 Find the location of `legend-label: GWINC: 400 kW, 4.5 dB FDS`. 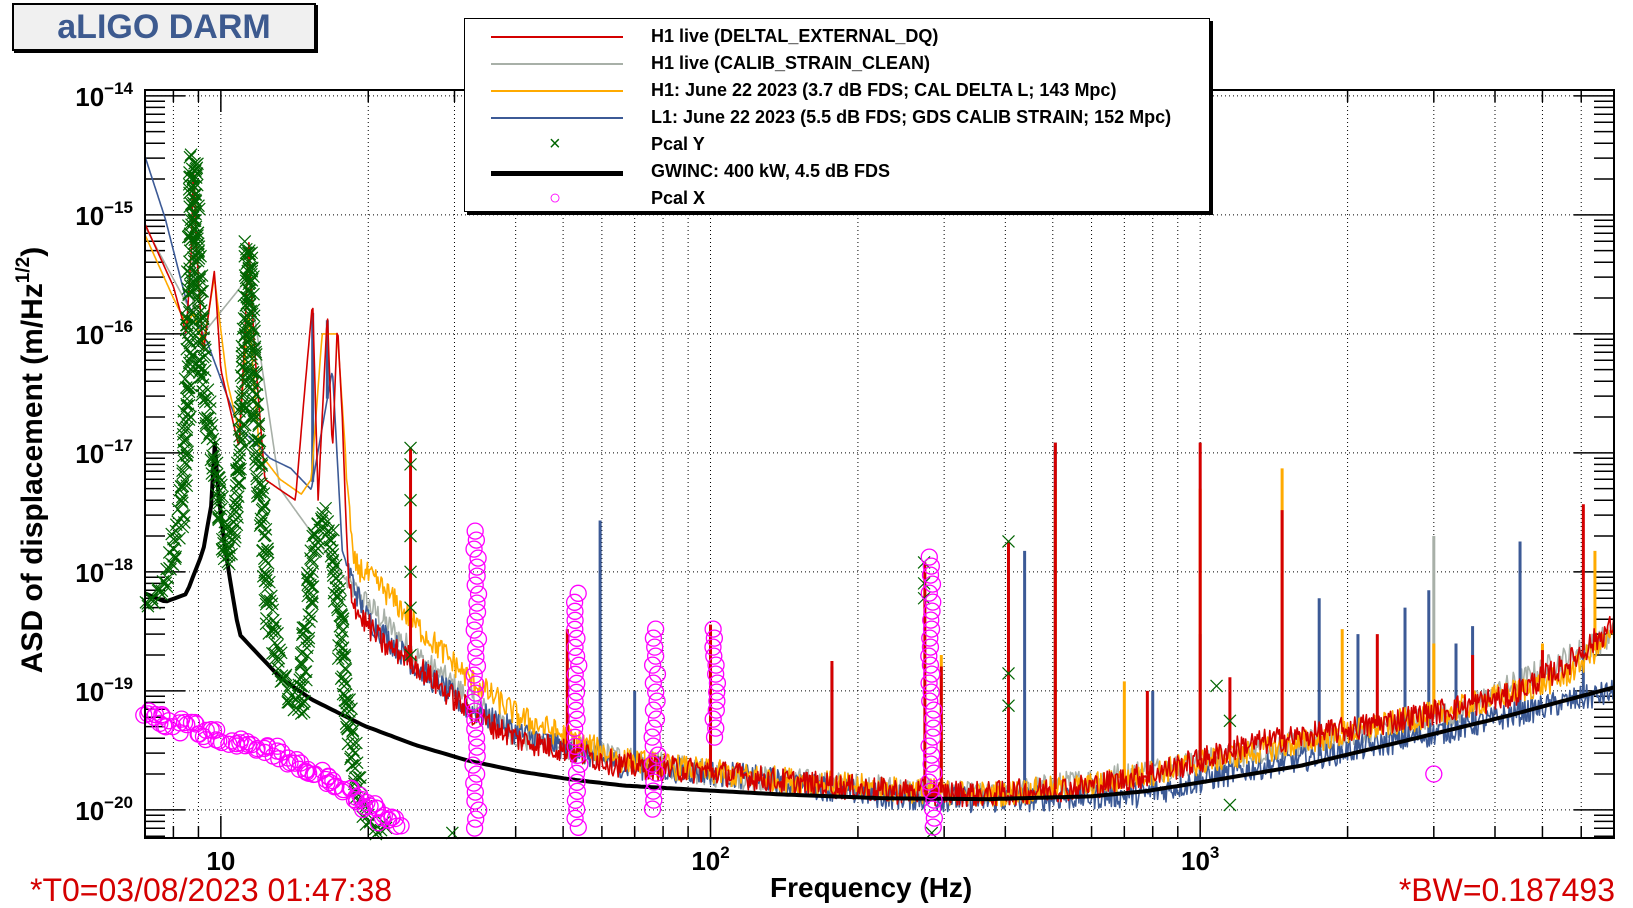

legend-label: GWINC: 400 kW, 4.5 dB FDS is located at coordinates (771, 171).